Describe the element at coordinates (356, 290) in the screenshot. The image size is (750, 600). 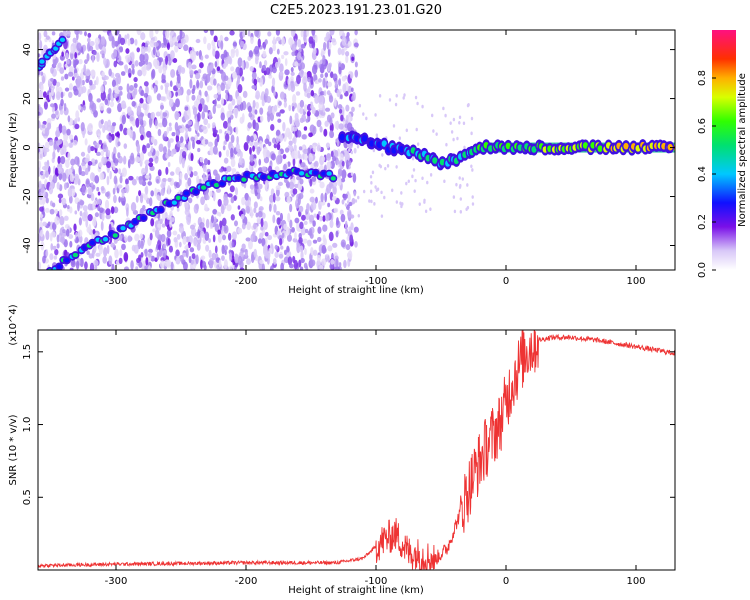
I see `spectrogram-xlabel: Height of straight line (km)` at that location.